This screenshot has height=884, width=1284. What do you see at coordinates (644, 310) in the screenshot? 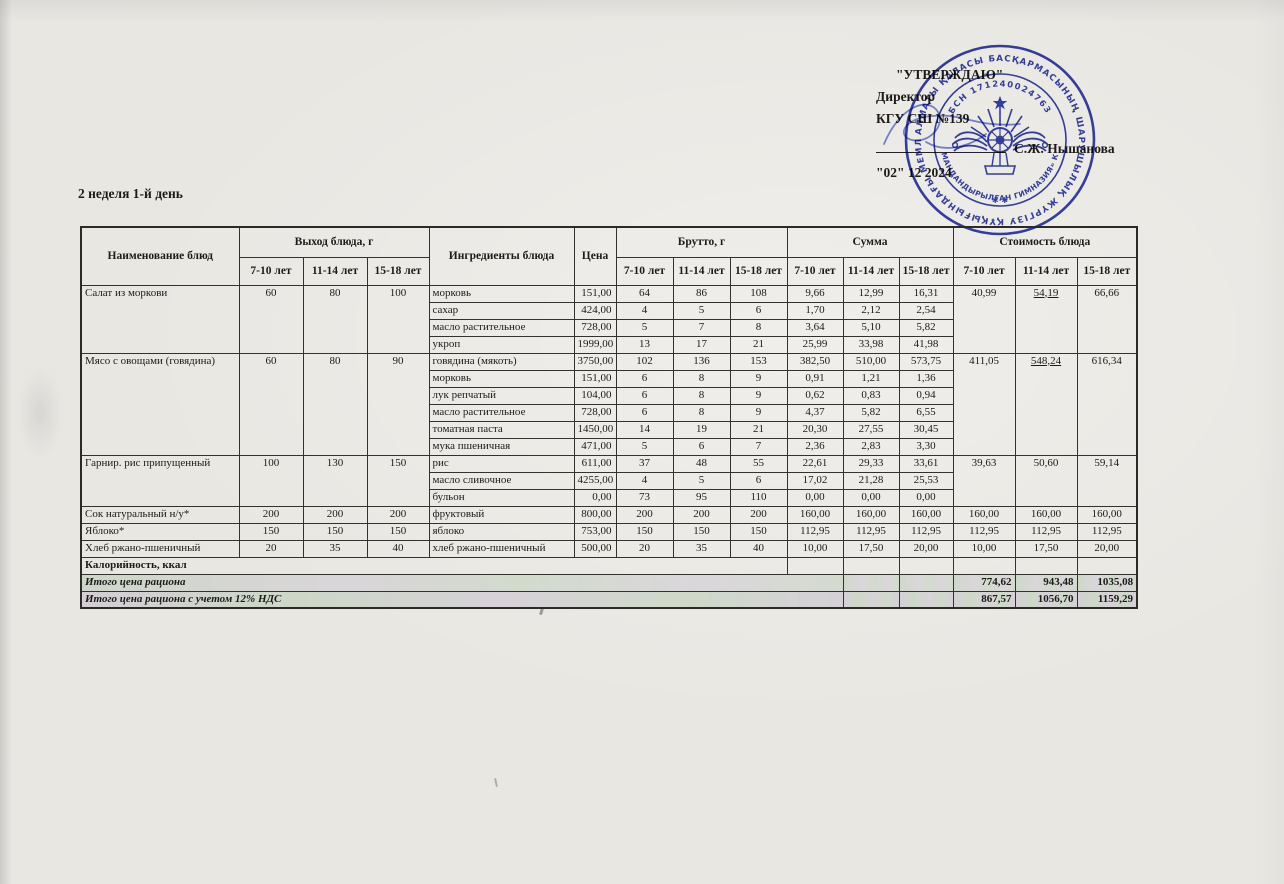
I see `brutto-cell: 4` at bounding box center [644, 310].